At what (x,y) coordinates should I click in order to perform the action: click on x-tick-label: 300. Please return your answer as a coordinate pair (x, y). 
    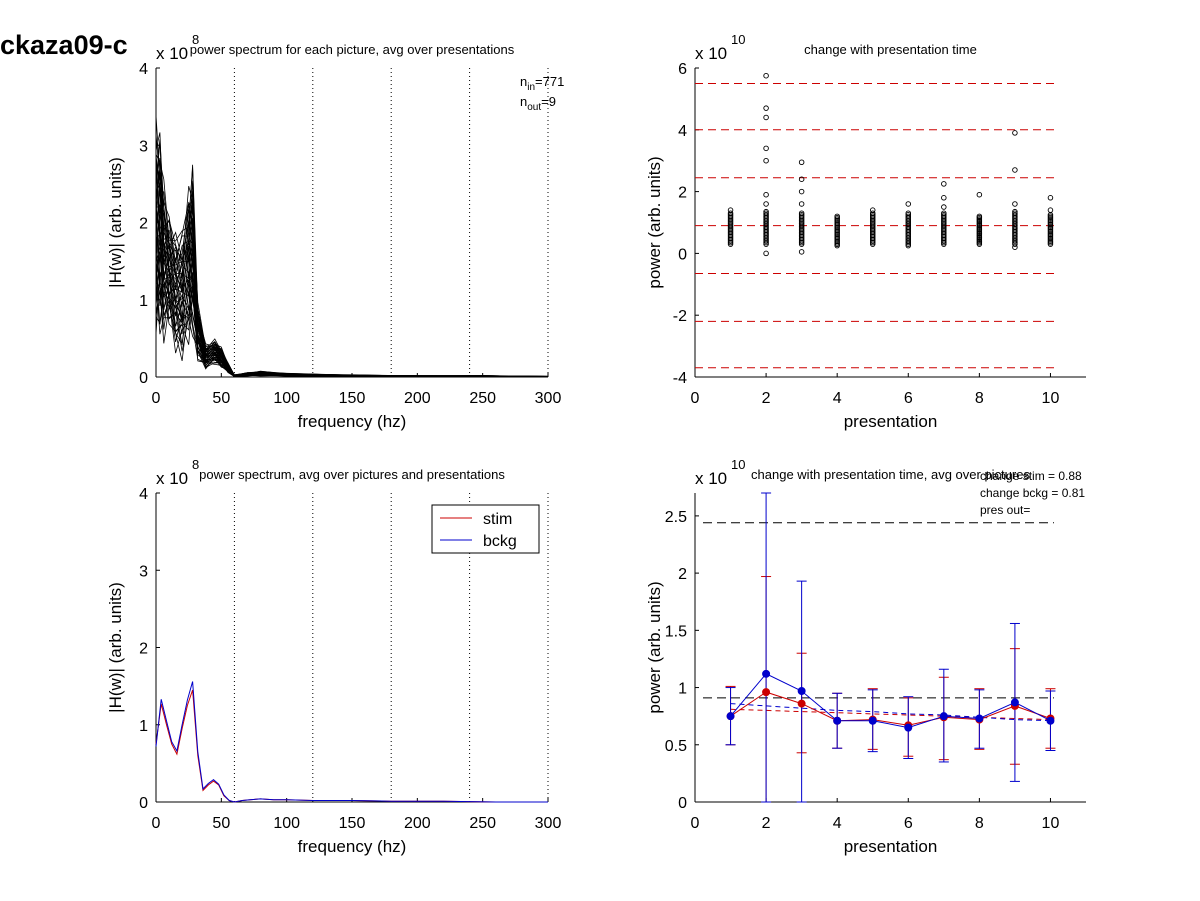
    Looking at the image, I should click on (548, 398).